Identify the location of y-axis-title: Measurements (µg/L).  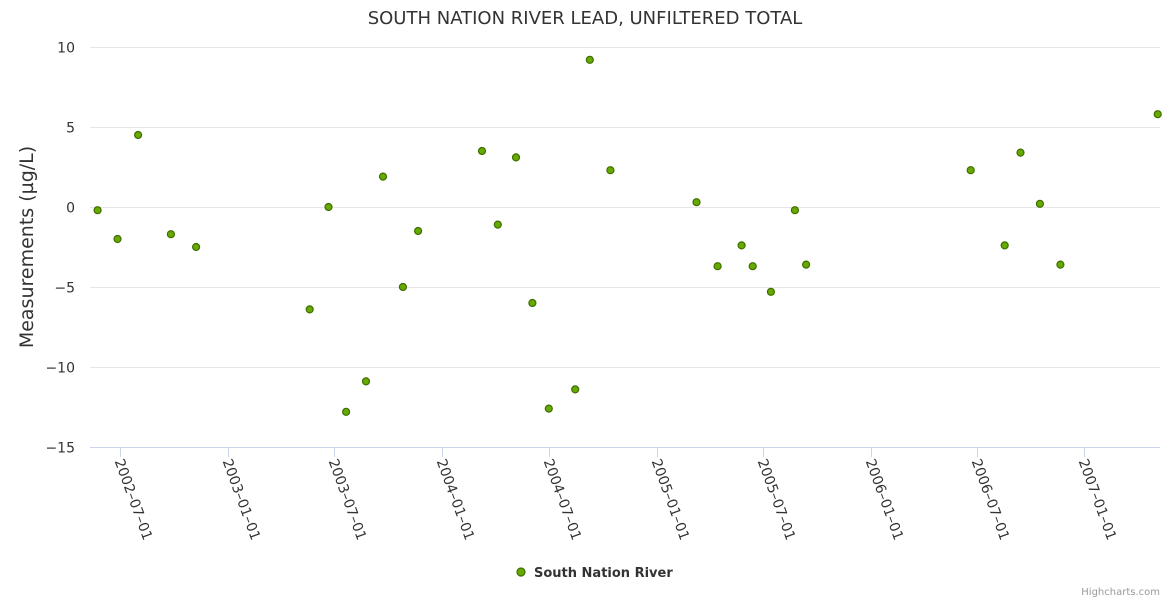
(27, 247).